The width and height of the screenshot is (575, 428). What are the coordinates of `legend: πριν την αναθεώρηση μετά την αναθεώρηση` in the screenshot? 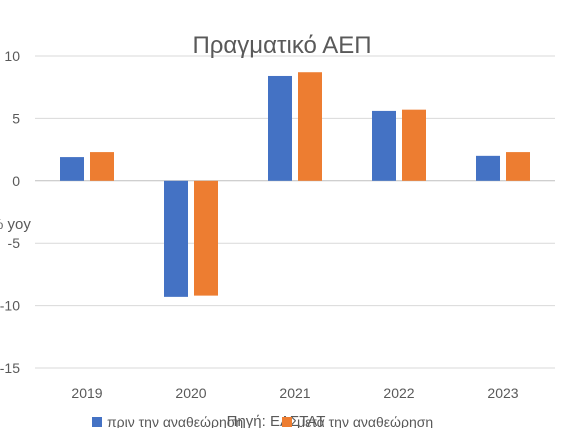 It's located at (262, 421).